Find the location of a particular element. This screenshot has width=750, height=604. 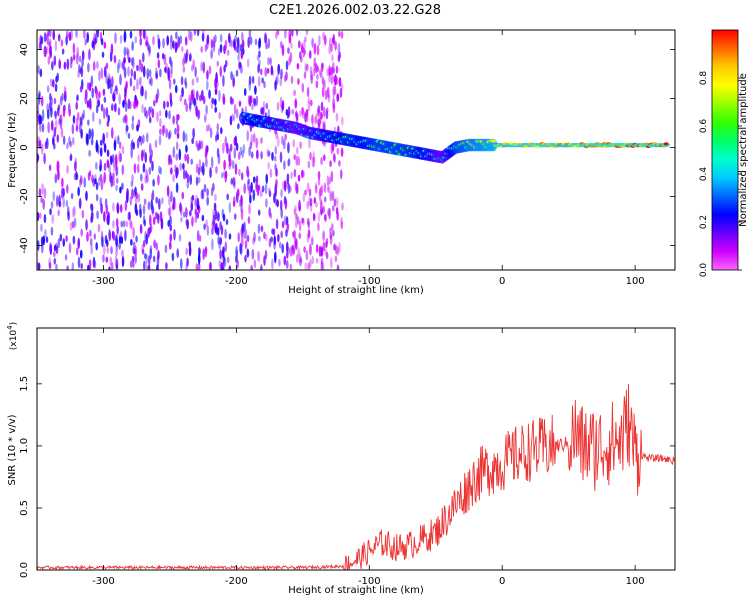

x-tick-label: -300 is located at coordinates (103, 581).